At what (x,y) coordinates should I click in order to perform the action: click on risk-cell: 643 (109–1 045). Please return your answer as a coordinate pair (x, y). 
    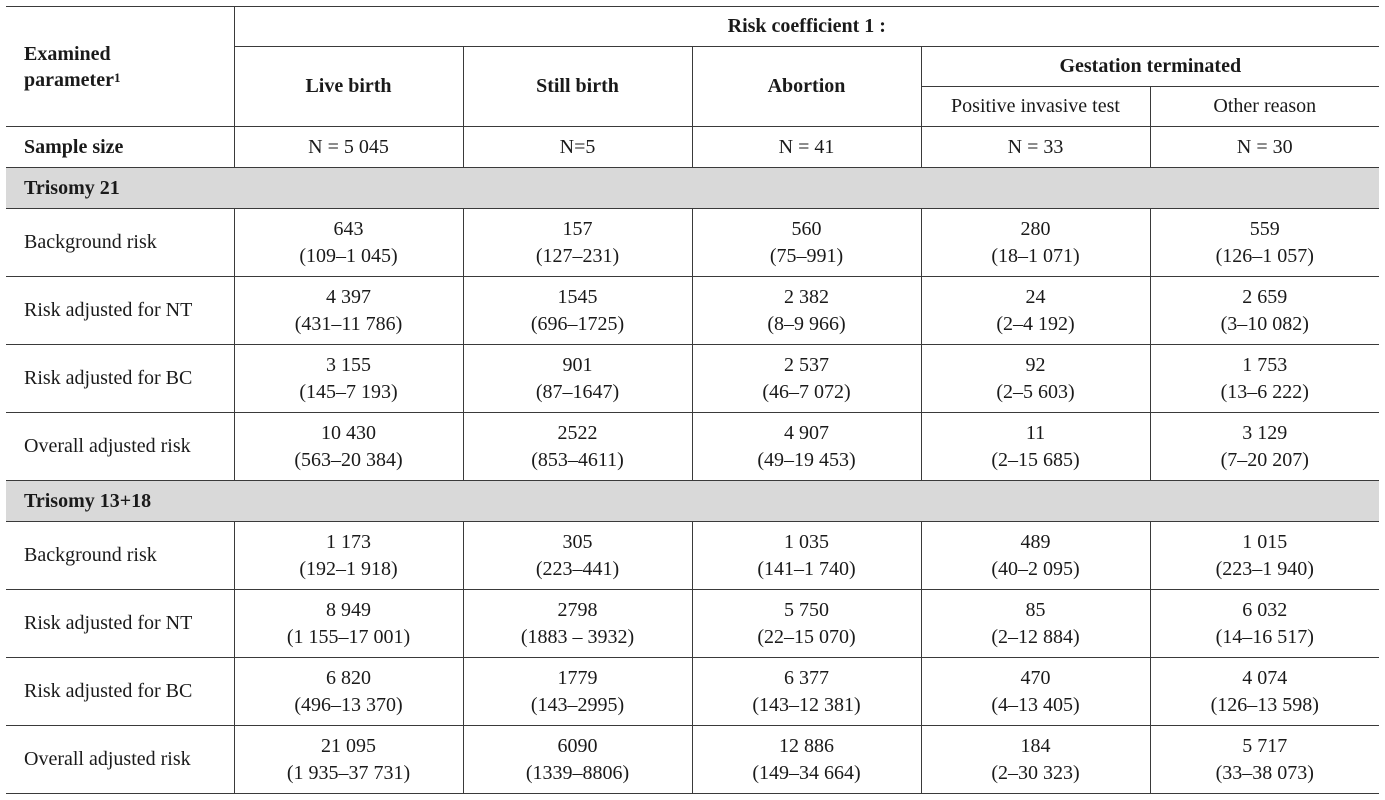
    Looking at the image, I should click on (348, 242).